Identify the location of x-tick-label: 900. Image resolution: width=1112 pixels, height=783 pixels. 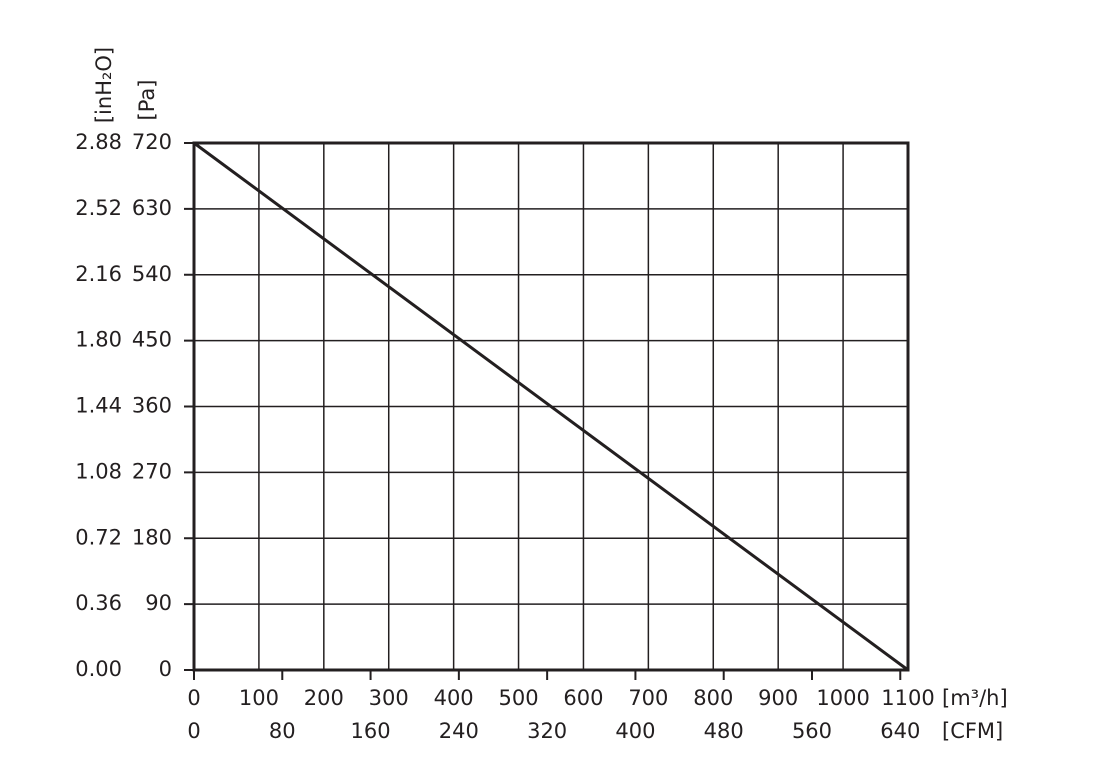
(778, 698).